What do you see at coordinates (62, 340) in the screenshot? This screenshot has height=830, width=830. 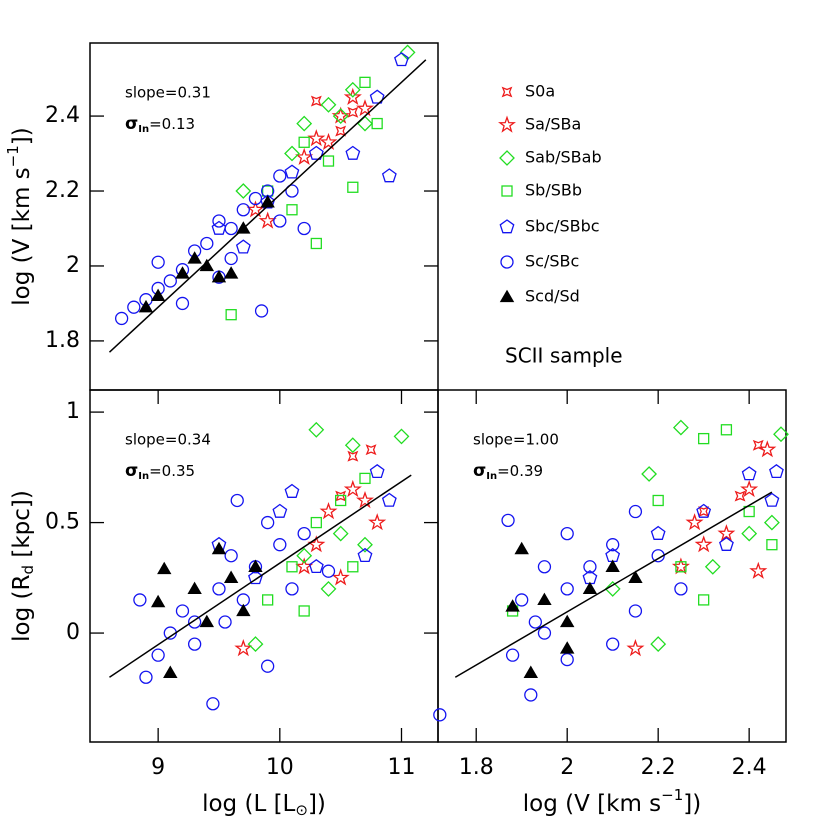 I see `y-tick-label: 1.8` at bounding box center [62, 340].